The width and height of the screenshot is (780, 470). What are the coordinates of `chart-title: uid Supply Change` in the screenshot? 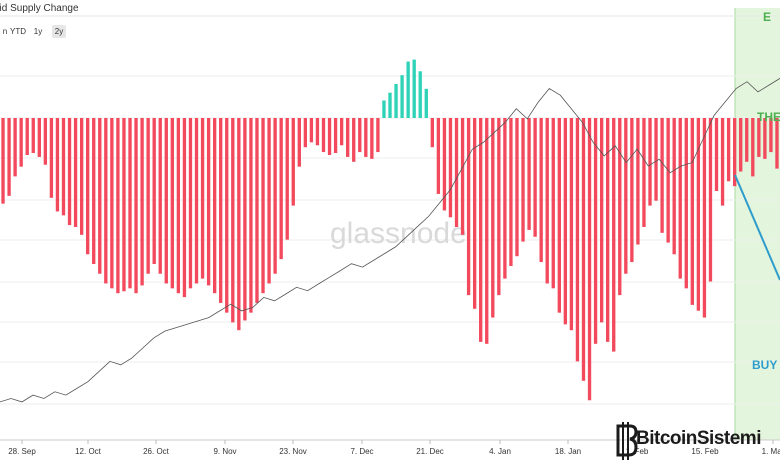 It's located at (39, 8).